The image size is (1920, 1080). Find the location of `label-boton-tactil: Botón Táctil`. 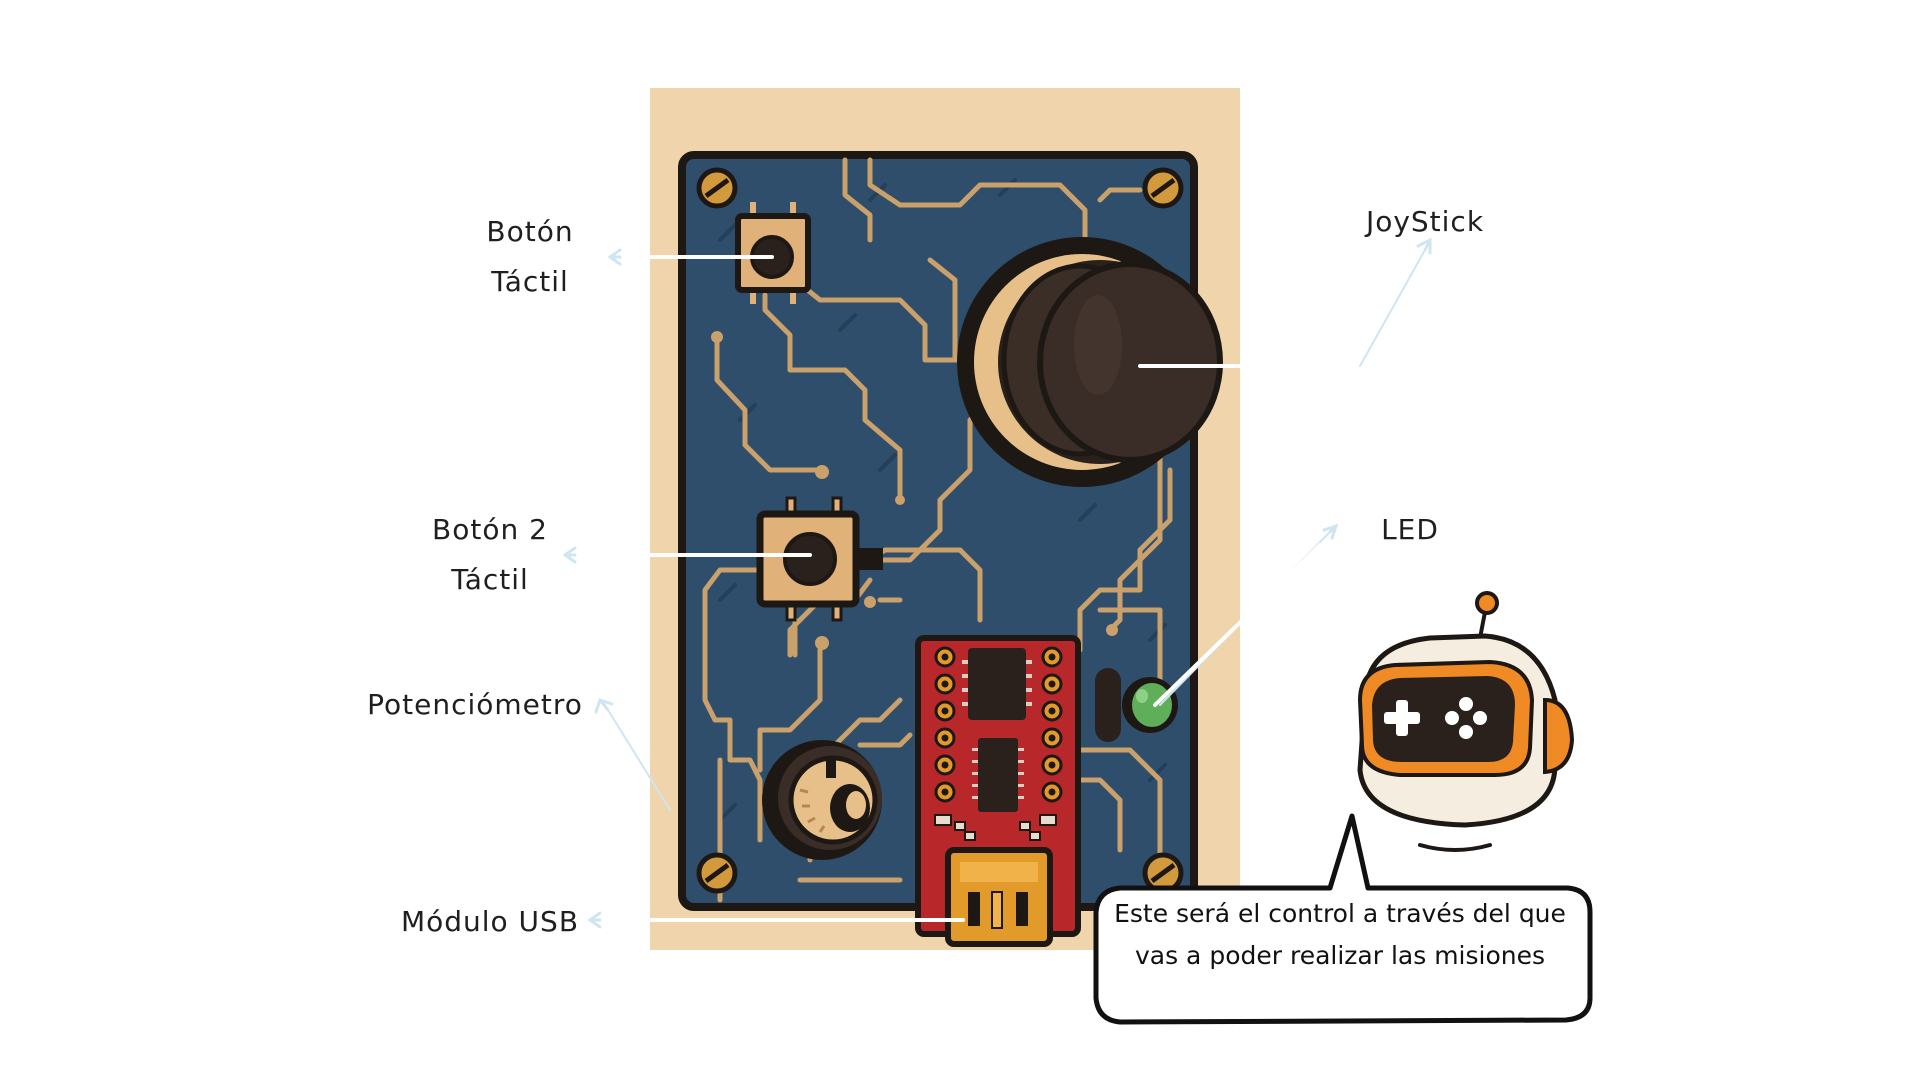

label-boton-tactil: Botón Táctil is located at coordinates (530, 256).